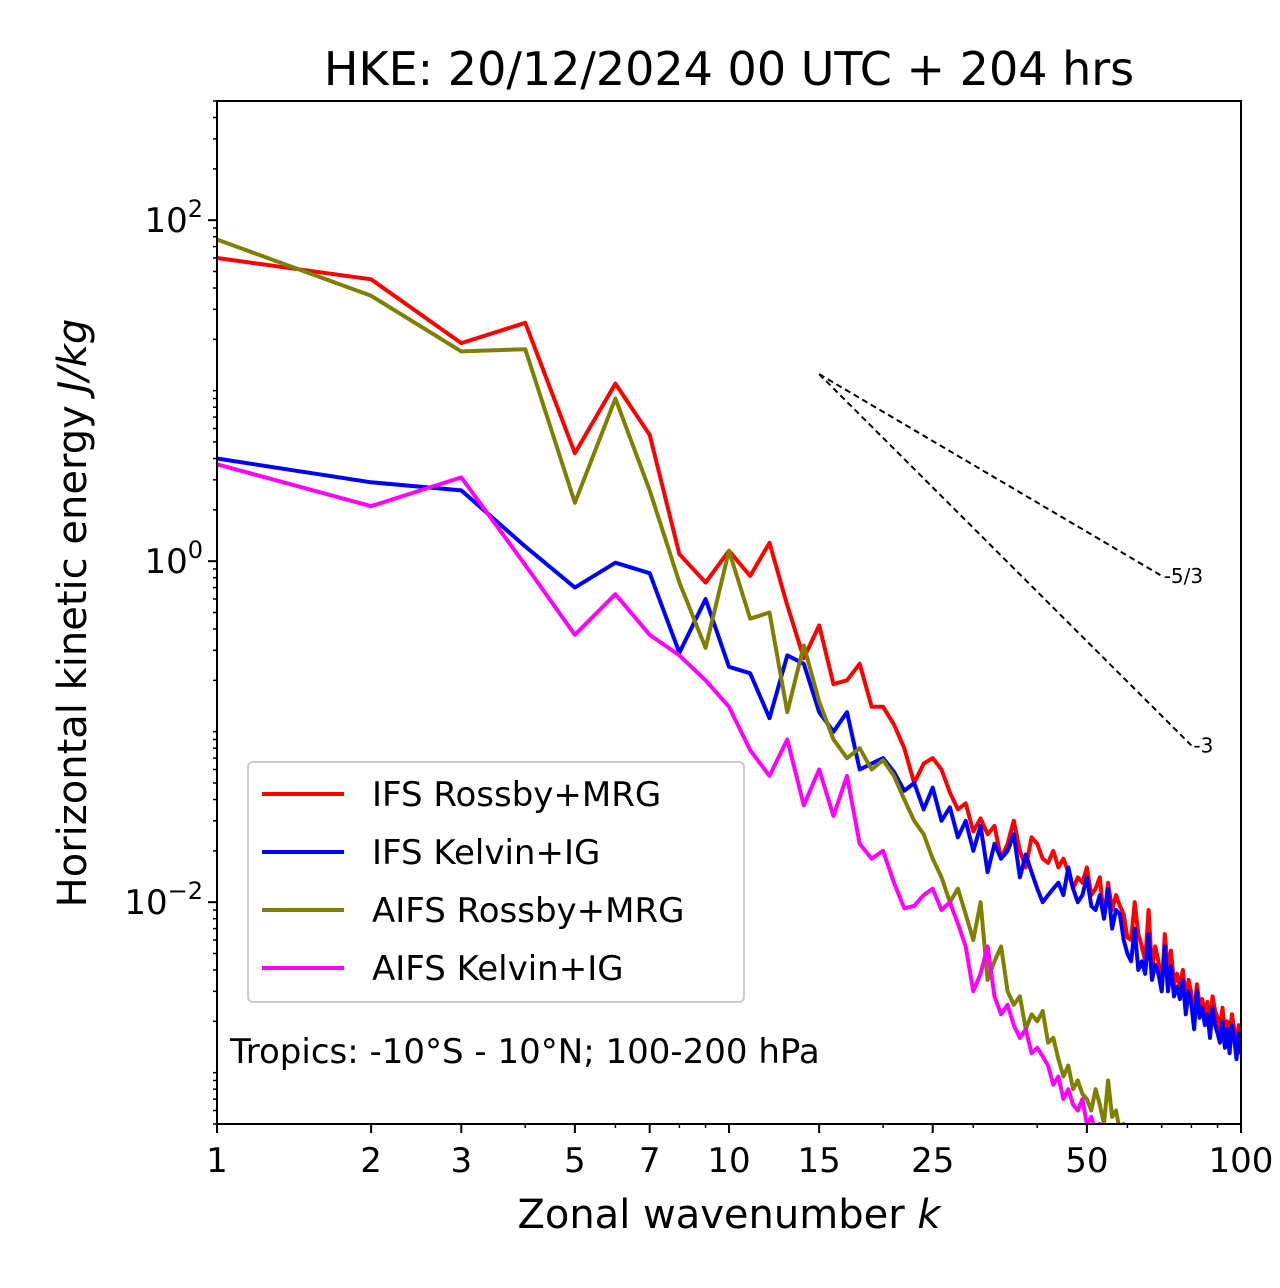 This screenshot has width=1280, height=1288. I want to click on x-axis: 1 2 3 5 7 10 15 25 50 100, so click(739, 1152).